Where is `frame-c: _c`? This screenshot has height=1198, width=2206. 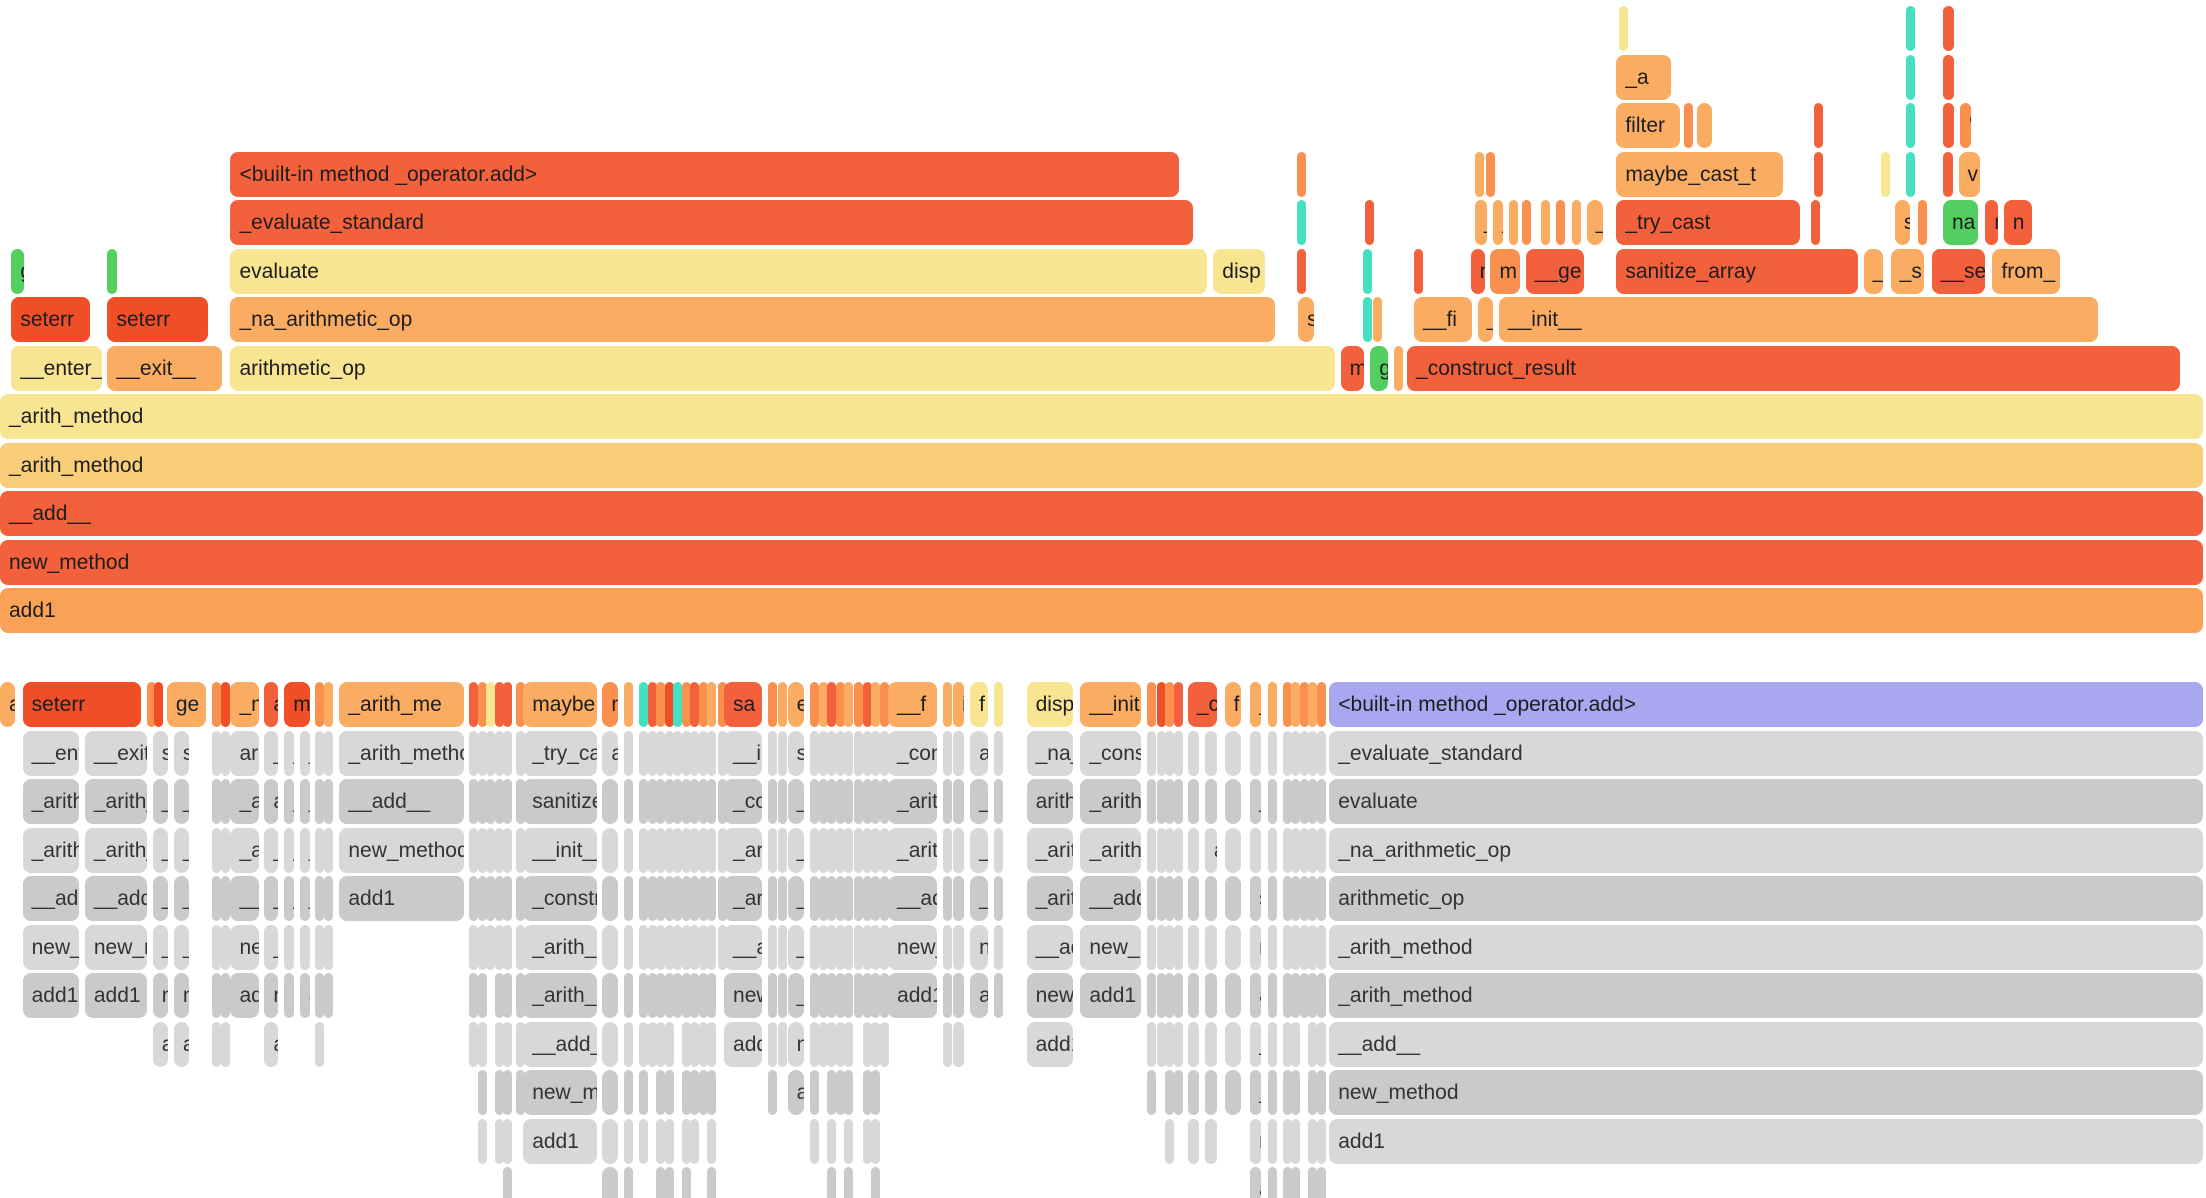 frame-c: _c is located at coordinates (1202, 704).